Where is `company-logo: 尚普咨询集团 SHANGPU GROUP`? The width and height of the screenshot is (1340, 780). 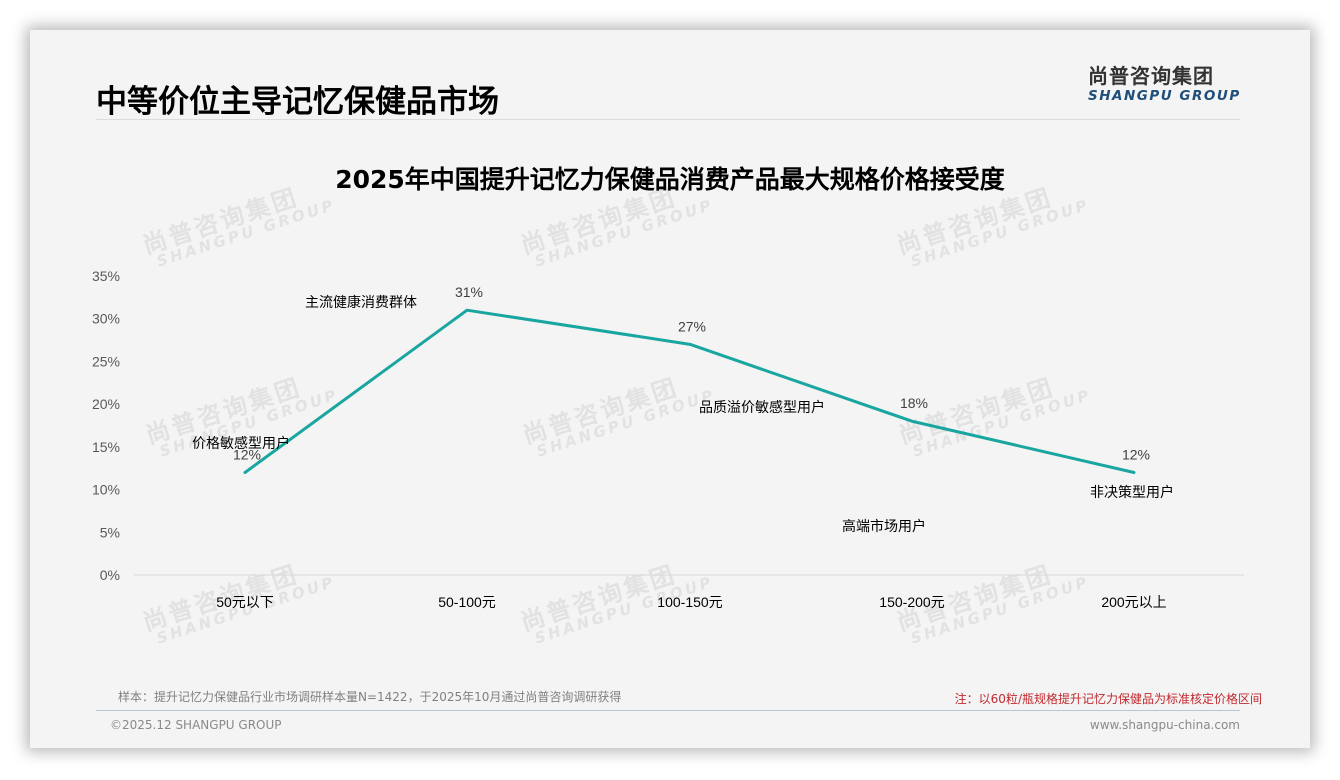 company-logo: 尚普咨询集团 SHANGPU GROUP is located at coordinates (1164, 84).